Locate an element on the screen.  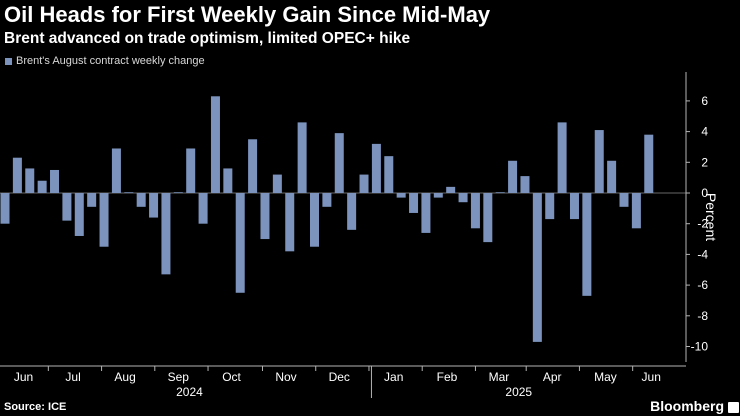
legend-swatch is located at coordinates (8, 61).